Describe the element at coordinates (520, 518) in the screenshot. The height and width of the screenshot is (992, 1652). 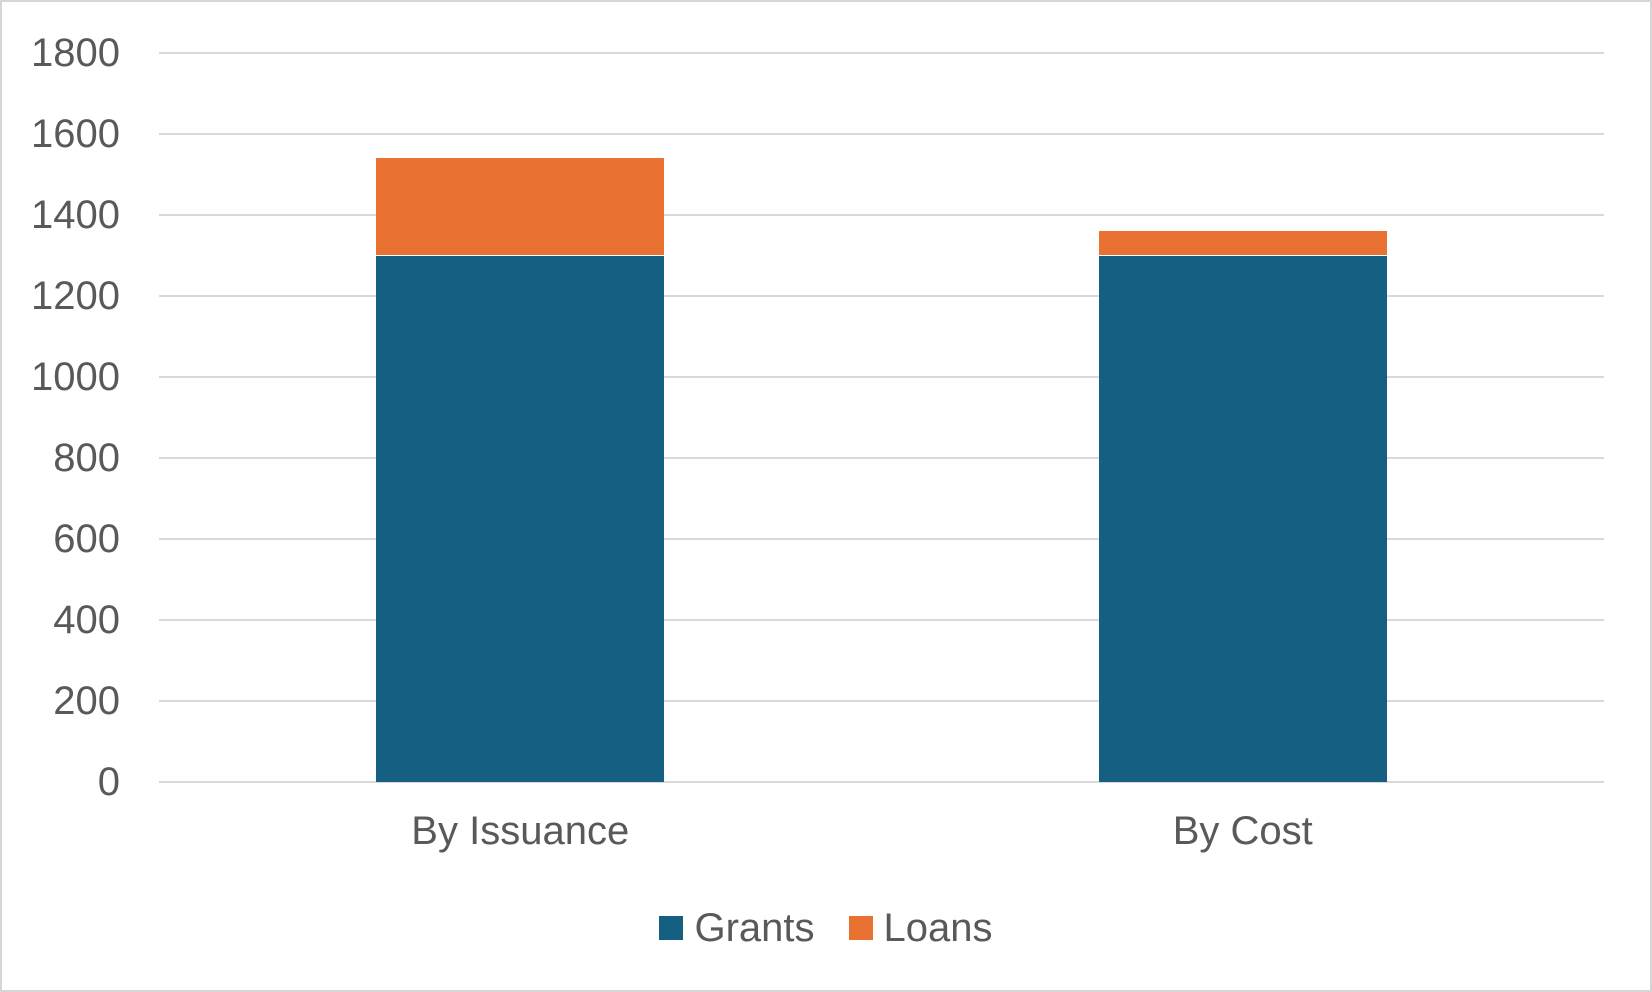
I see `bar-by-issuance-grants` at that location.